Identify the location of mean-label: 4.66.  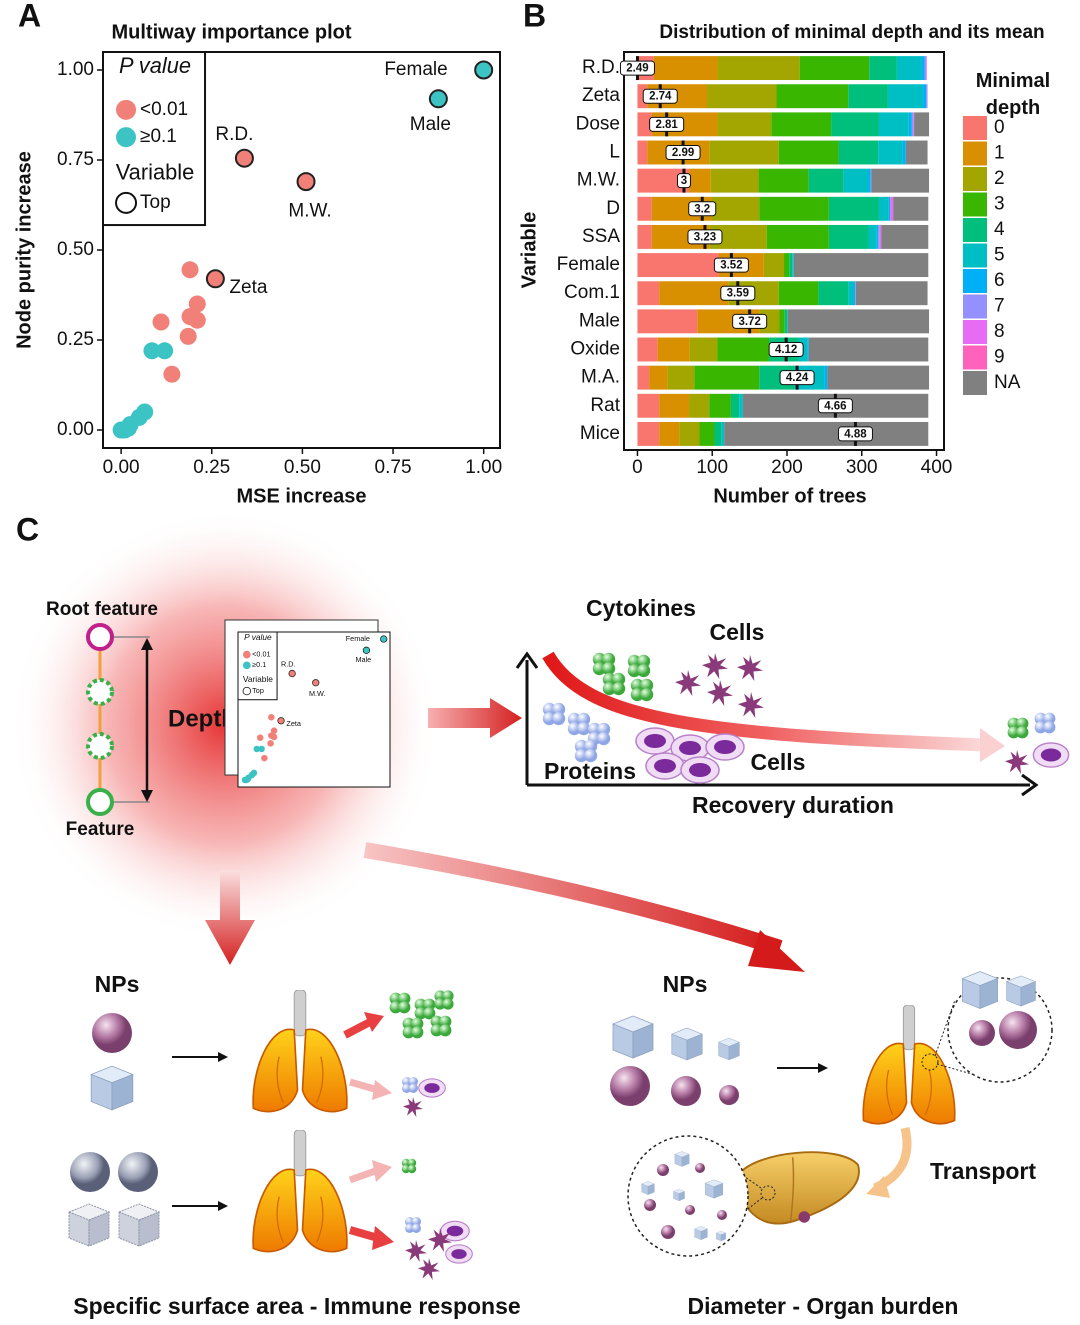
(835, 406).